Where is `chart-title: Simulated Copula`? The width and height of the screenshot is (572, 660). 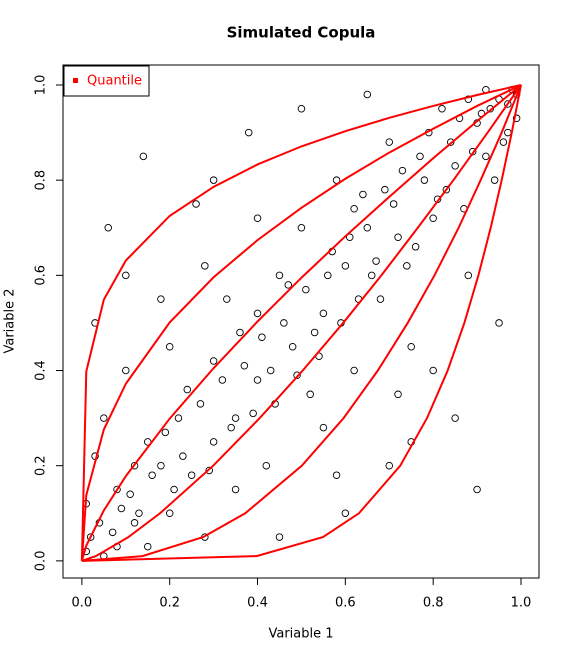 chart-title: Simulated Copula is located at coordinates (301, 33).